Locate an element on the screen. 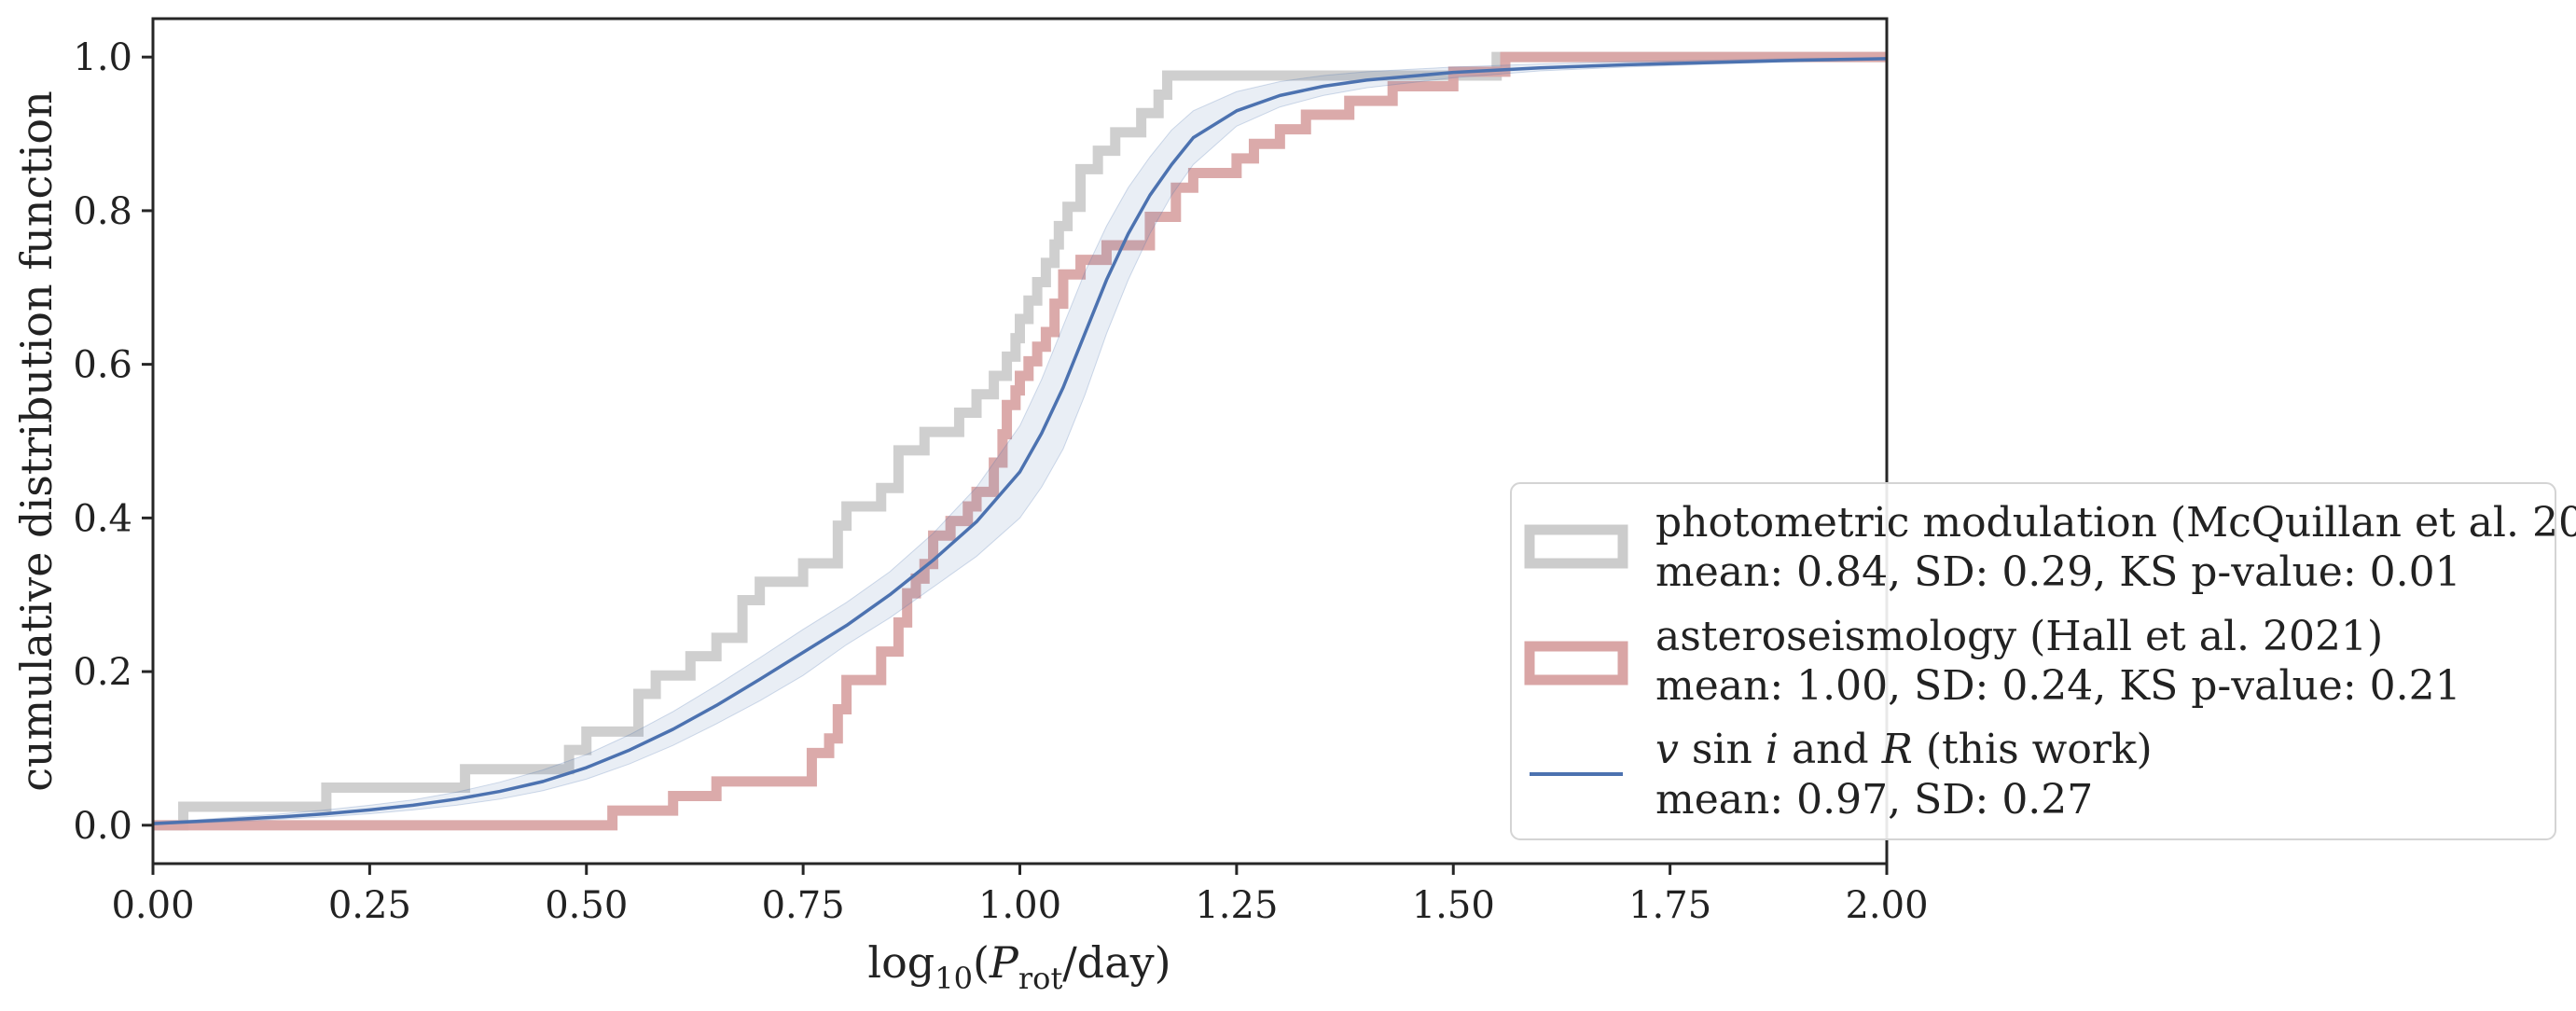 The height and width of the screenshot is (1011, 2576). legend-stats-vsini: mean: 0.97, SD: 0.27 is located at coordinates (1874, 800).